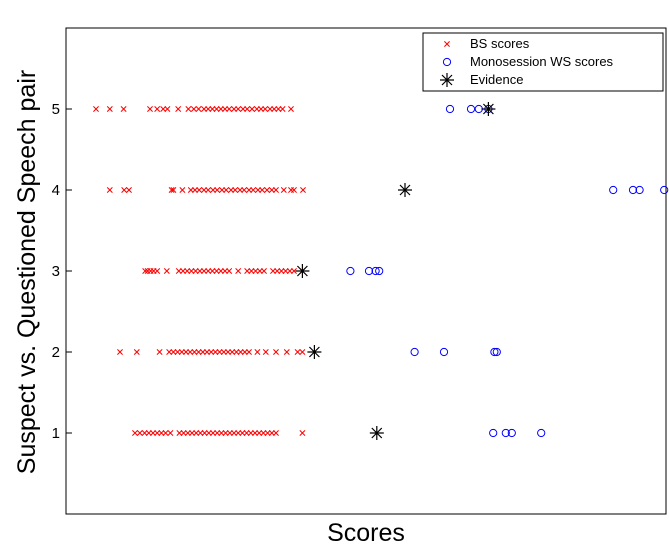 The image size is (669, 544). Describe the element at coordinates (447, 44) in the screenshot. I see `legend-marker-bs-score-point` at that location.